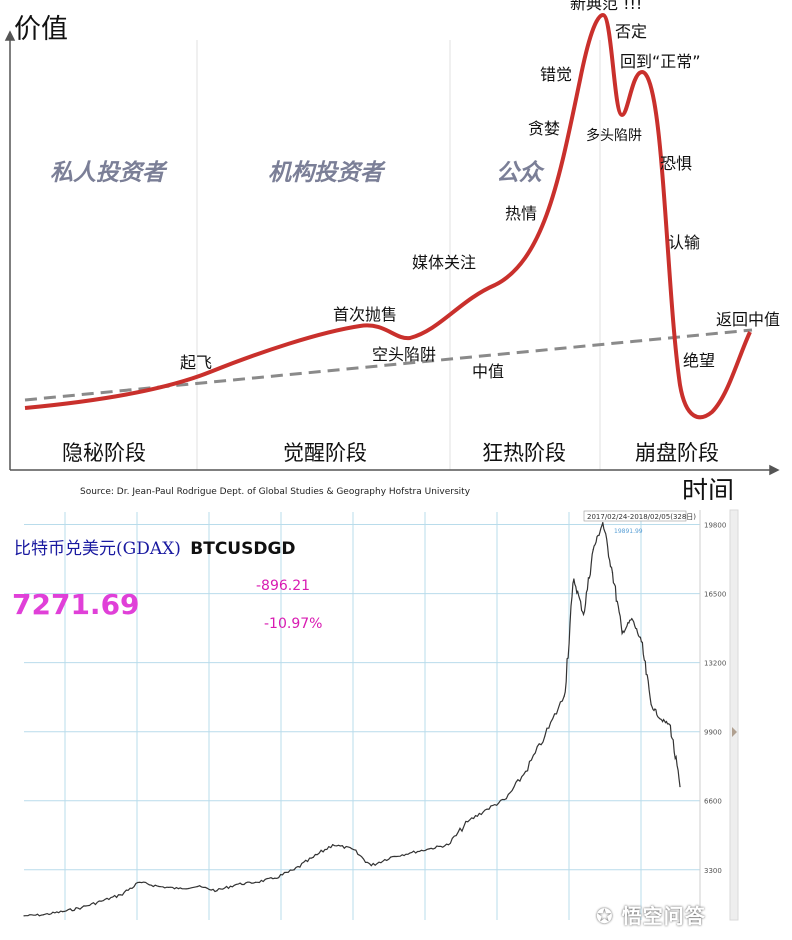 This screenshot has width=792, height=940. What do you see at coordinates (388, 365) in the screenshot?
I see `mean-line` at bounding box center [388, 365].